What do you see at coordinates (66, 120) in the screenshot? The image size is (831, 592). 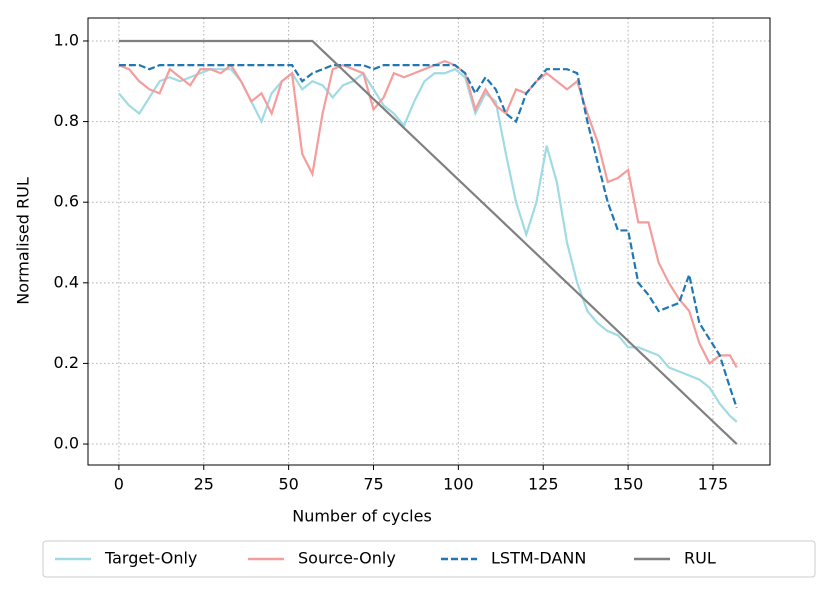 I see `y-tick-label: 0.8` at bounding box center [66, 120].